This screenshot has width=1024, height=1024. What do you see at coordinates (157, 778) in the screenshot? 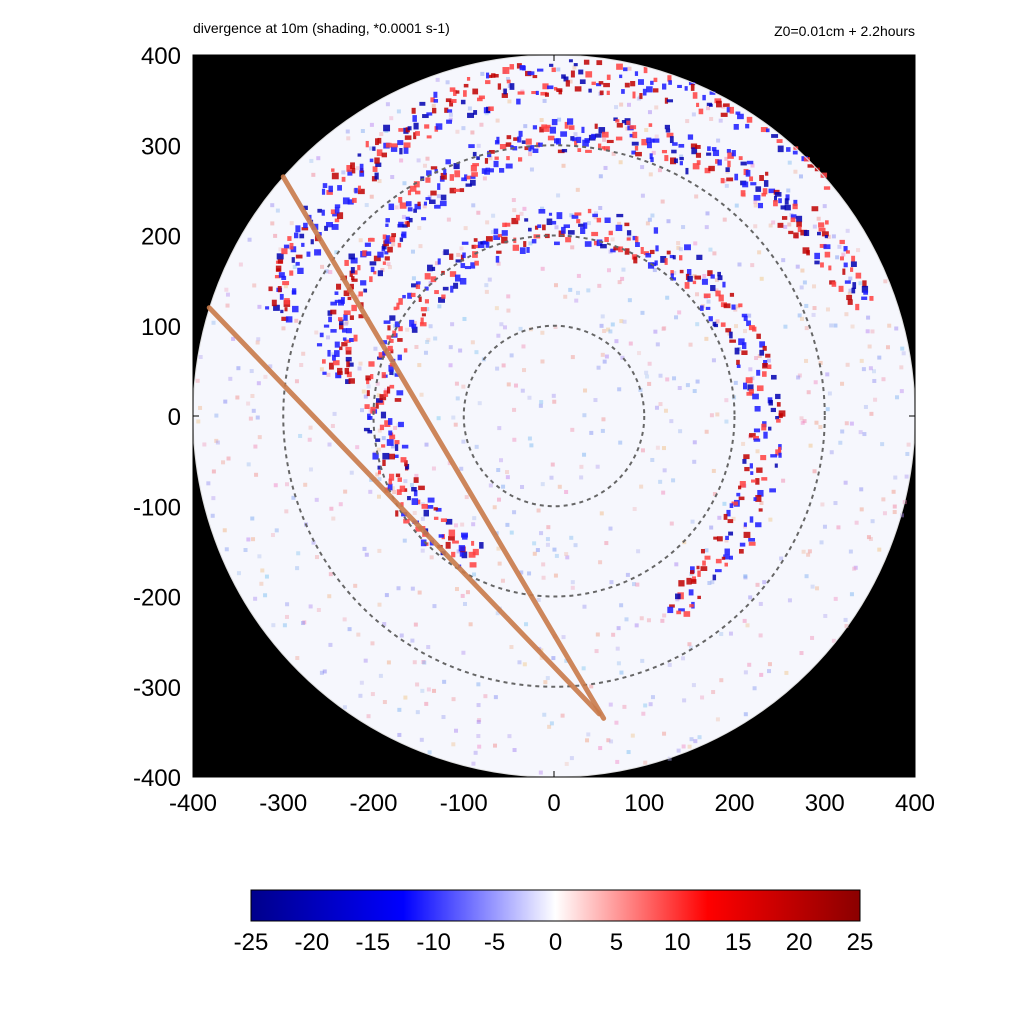
I see `y-tick-label: -400` at bounding box center [157, 778].